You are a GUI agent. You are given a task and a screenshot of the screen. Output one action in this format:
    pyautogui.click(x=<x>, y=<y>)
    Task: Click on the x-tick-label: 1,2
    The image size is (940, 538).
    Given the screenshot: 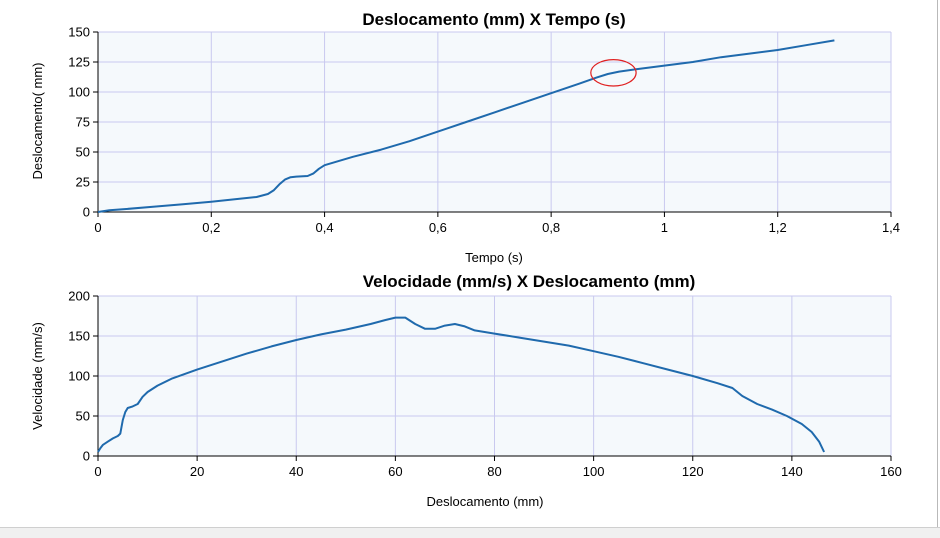 What is the action you would take?
    pyautogui.click(x=778, y=227)
    